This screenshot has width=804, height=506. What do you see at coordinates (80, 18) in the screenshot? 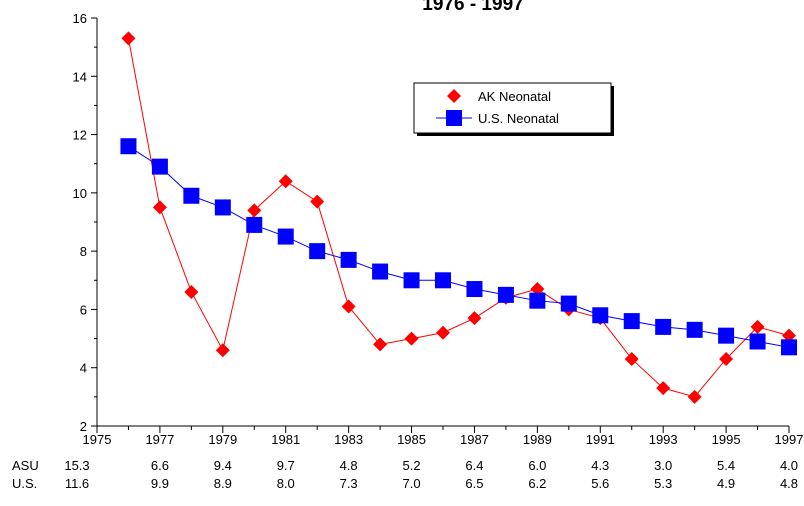
I see `y-tick-label: 16` at bounding box center [80, 18].